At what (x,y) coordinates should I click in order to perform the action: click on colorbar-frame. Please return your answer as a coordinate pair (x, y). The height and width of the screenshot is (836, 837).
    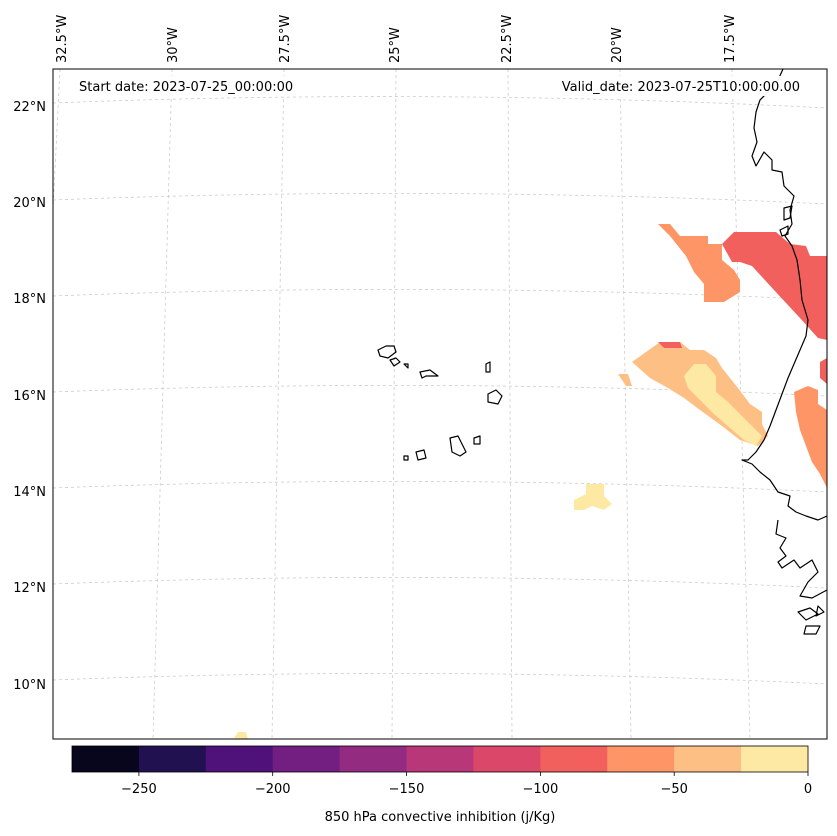
    Looking at the image, I should click on (440, 759).